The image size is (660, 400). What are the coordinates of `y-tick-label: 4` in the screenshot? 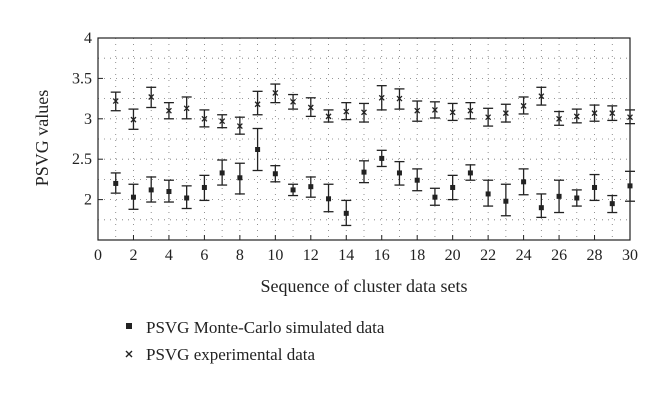 It's located at (88, 38).